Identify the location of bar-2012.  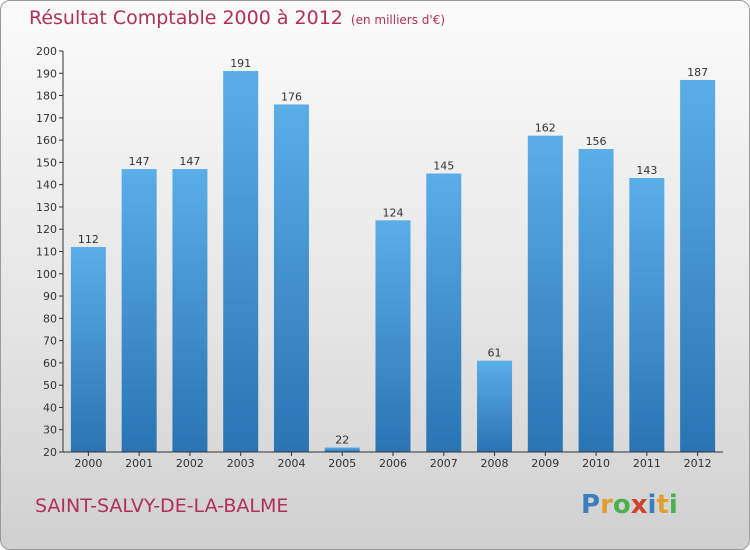
(698, 265).